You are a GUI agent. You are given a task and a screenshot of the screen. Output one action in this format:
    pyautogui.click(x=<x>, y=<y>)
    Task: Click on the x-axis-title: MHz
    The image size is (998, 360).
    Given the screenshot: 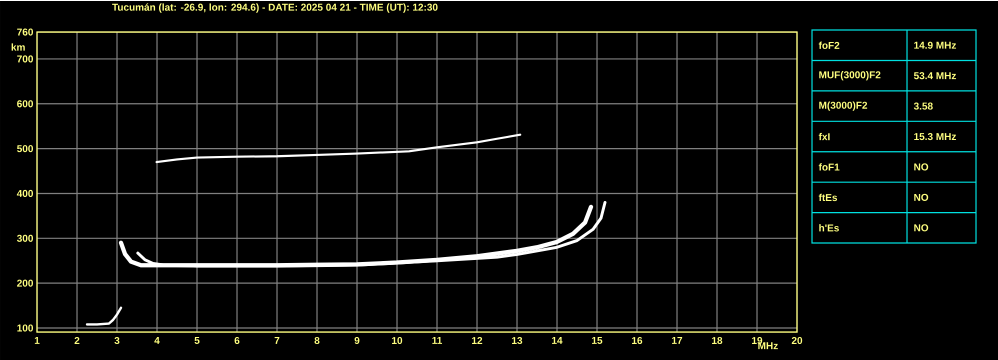 What is the action you would take?
    pyautogui.click(x=768, y=346)
    